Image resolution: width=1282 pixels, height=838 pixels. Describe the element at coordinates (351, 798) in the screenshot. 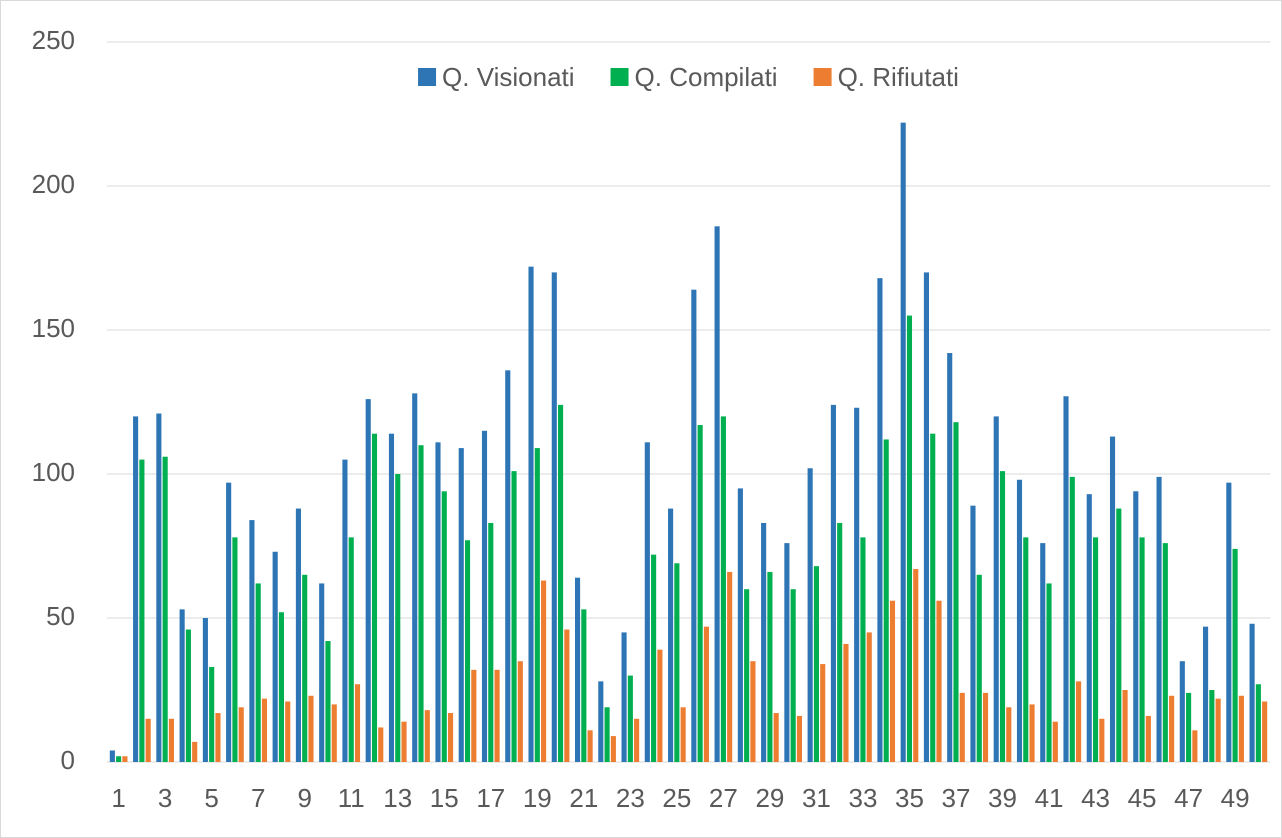

I see `x-tick-label: 11` at that location.